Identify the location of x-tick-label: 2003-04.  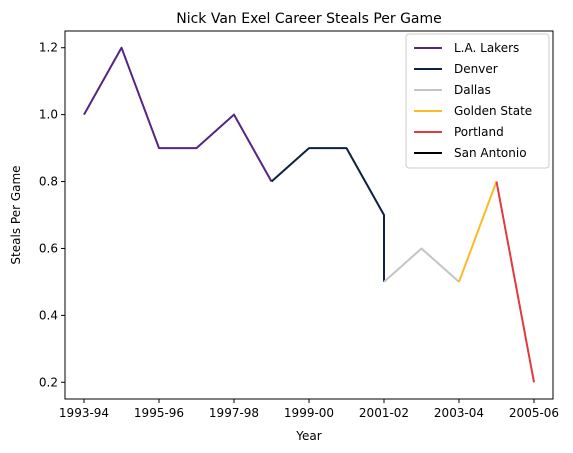
(459, 413).